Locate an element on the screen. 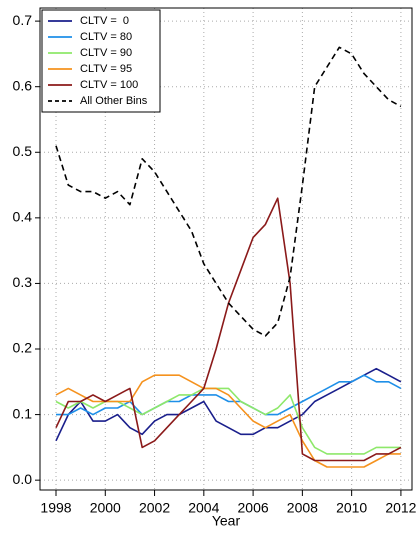 The height and width of the screenshot is (535, 420). y-tick-label: 0.3 is located at coordinates (23, 282).